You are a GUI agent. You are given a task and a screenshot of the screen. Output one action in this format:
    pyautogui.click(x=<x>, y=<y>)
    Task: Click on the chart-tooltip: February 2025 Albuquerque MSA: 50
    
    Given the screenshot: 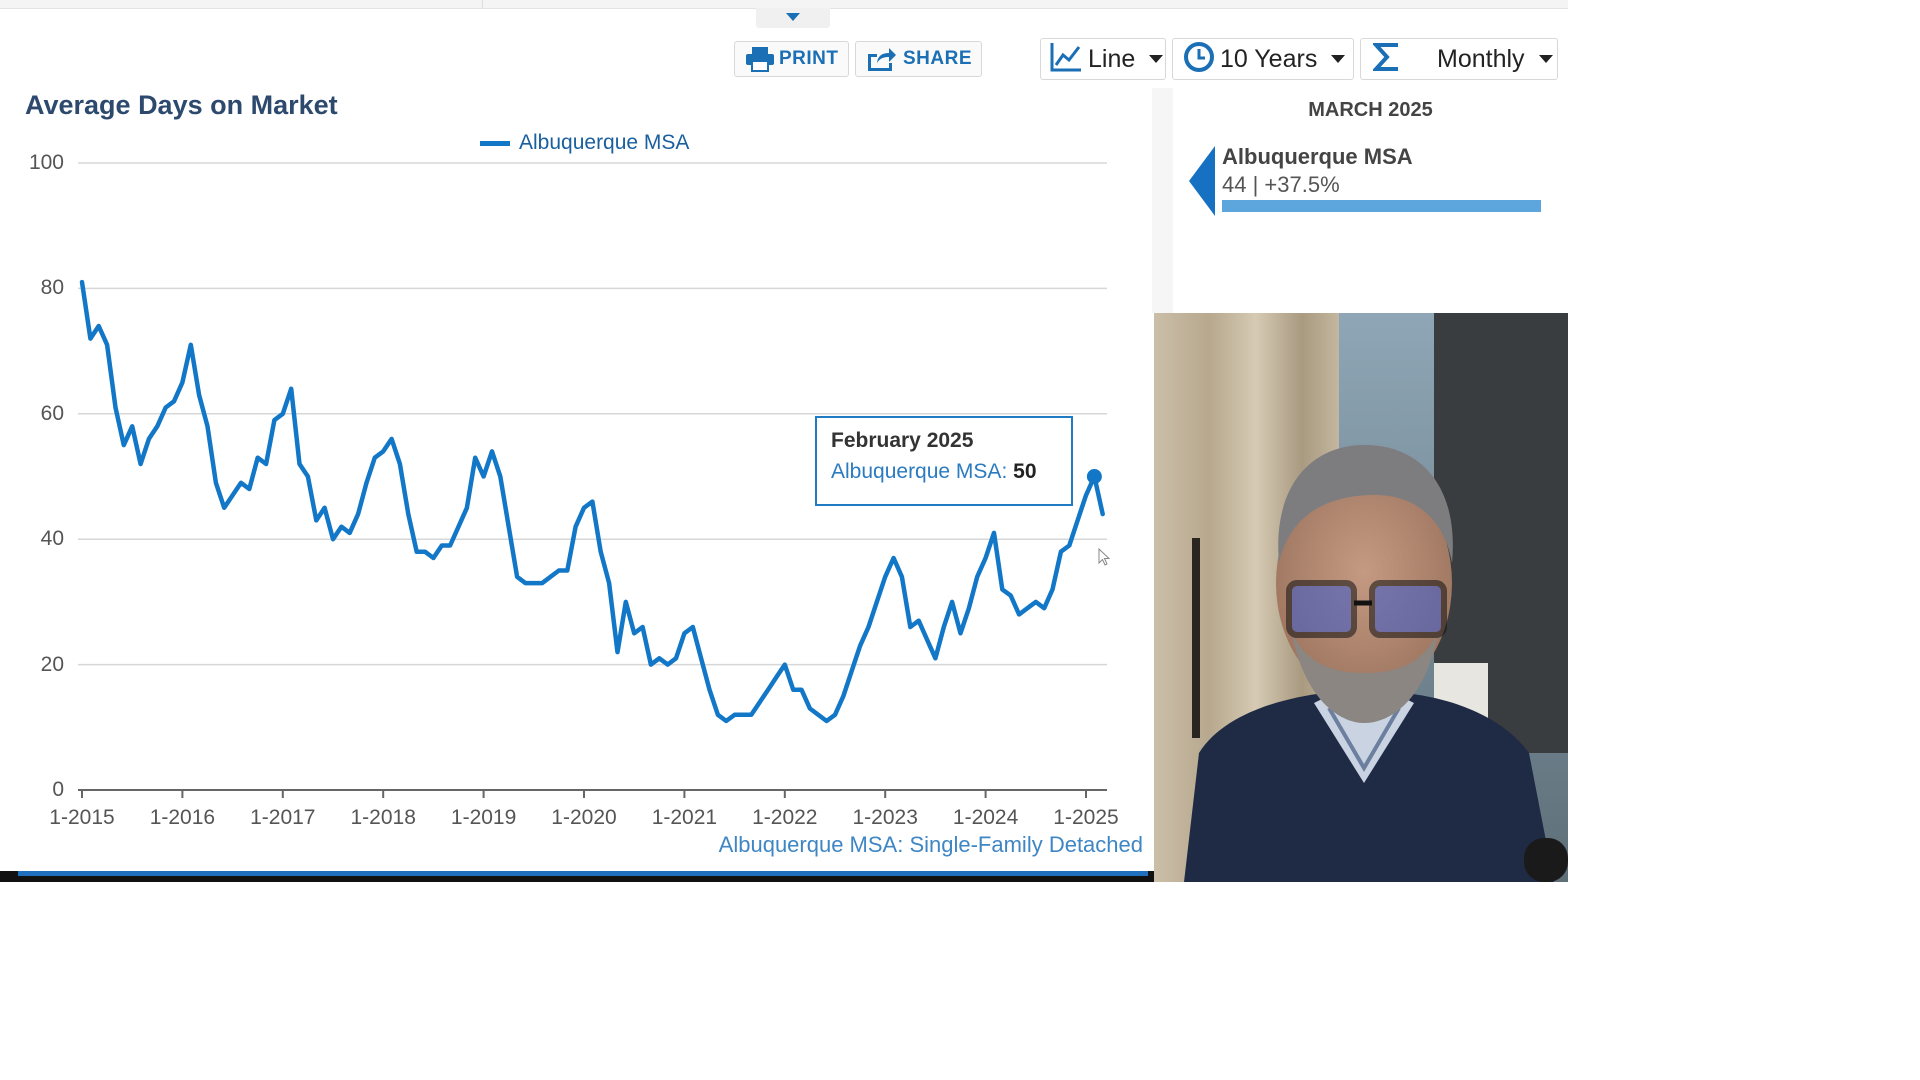 What is the action you would take?
    pyautogui.click(x=944, y=461)
    